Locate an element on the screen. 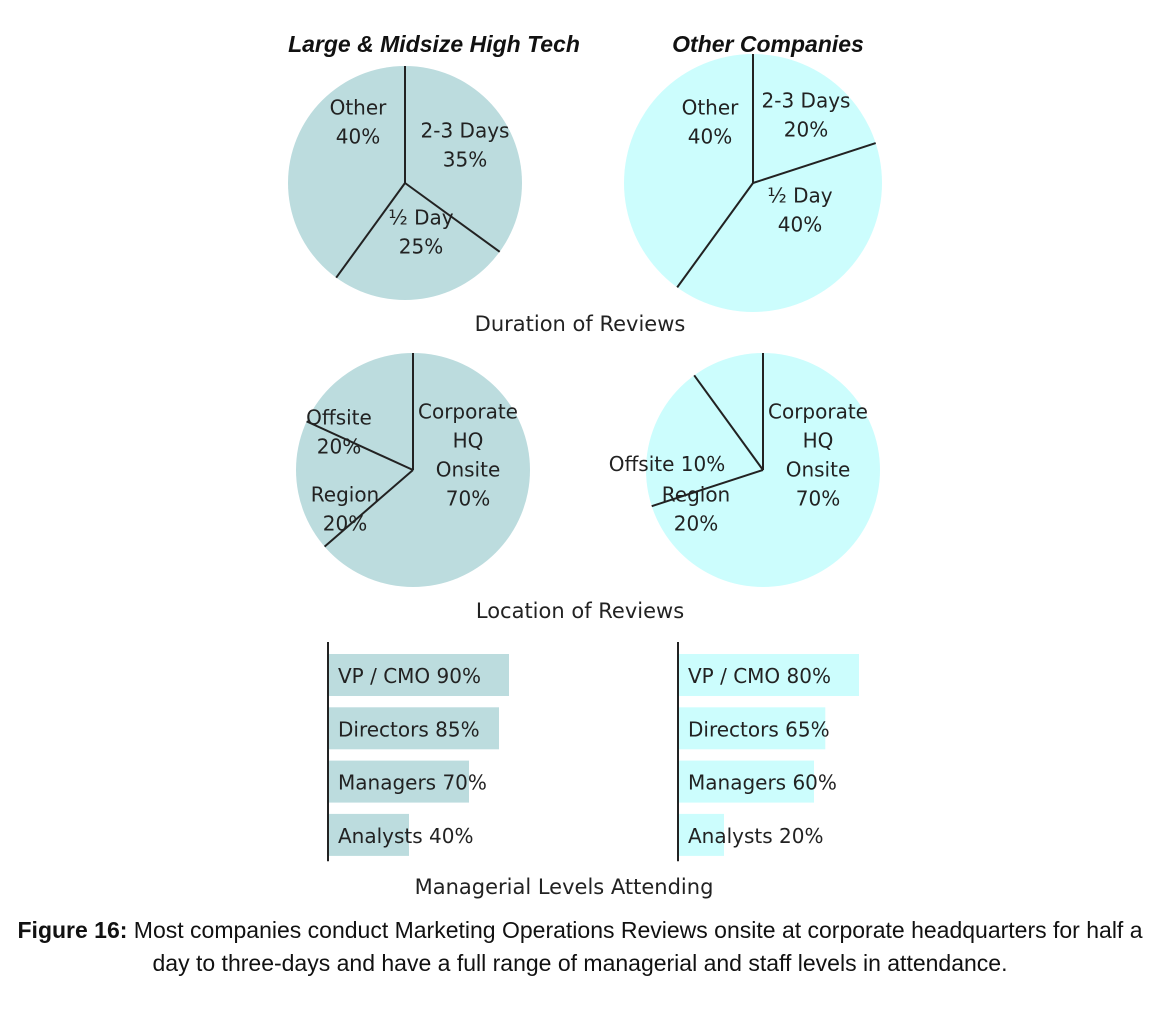 The image size is (1160, 1026). pie-label-day: ½ Day 40% is located at coordinates (799, 210).